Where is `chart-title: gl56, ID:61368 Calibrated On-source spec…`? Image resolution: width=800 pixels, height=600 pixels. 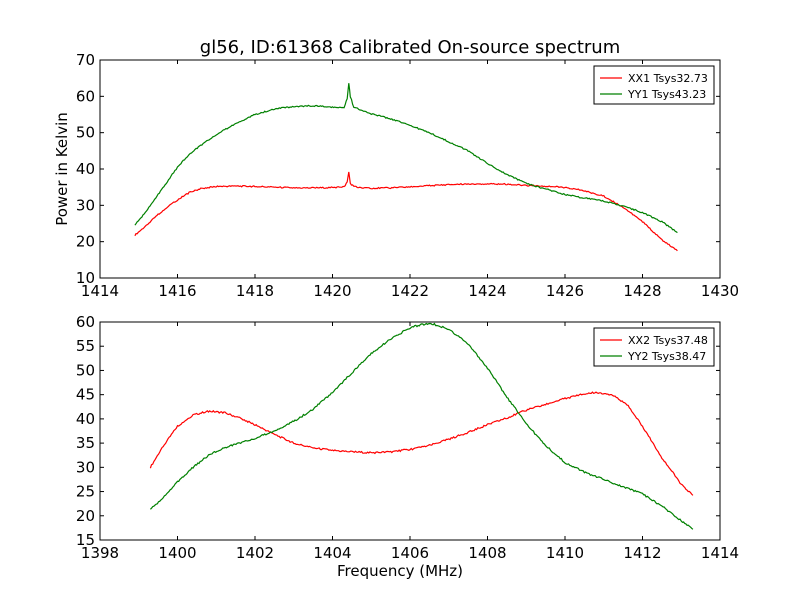
chart-title: gl56, ID:61368 Calibrated On-source spec… is located at coordinates (410, 47).